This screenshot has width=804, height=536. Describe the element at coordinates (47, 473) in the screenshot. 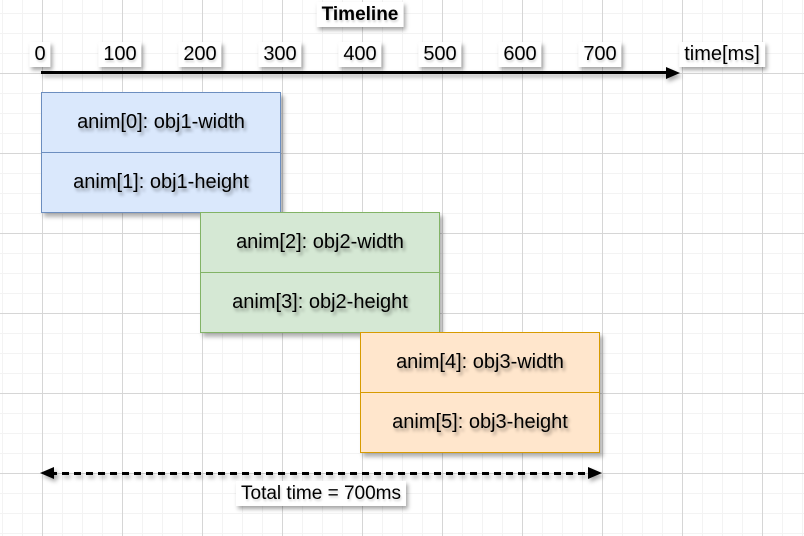

I see `total-arrow-left-icon` at that location.